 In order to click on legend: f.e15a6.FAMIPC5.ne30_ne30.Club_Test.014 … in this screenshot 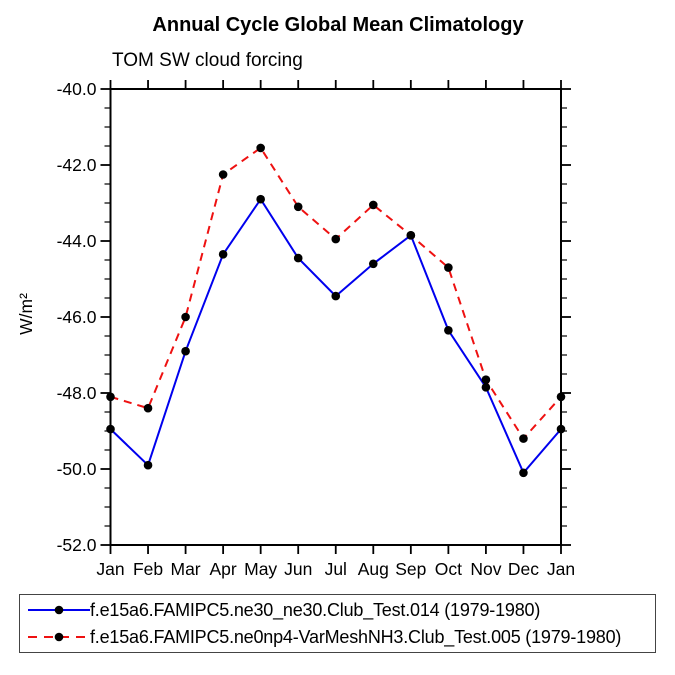, I will do `click(337, 623)`.